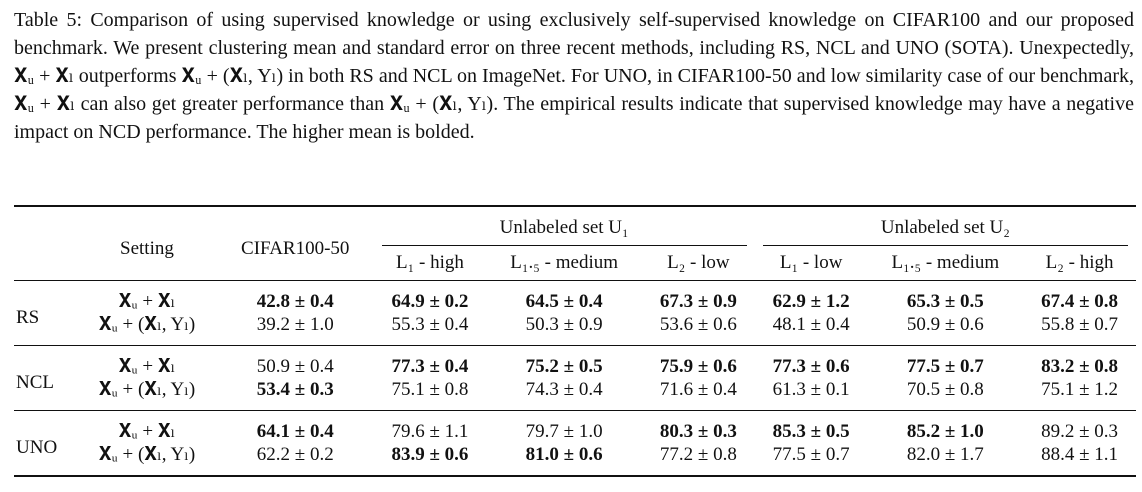  I want to click on result-cell: 61.3 ± 0.1, so click(811, 389).